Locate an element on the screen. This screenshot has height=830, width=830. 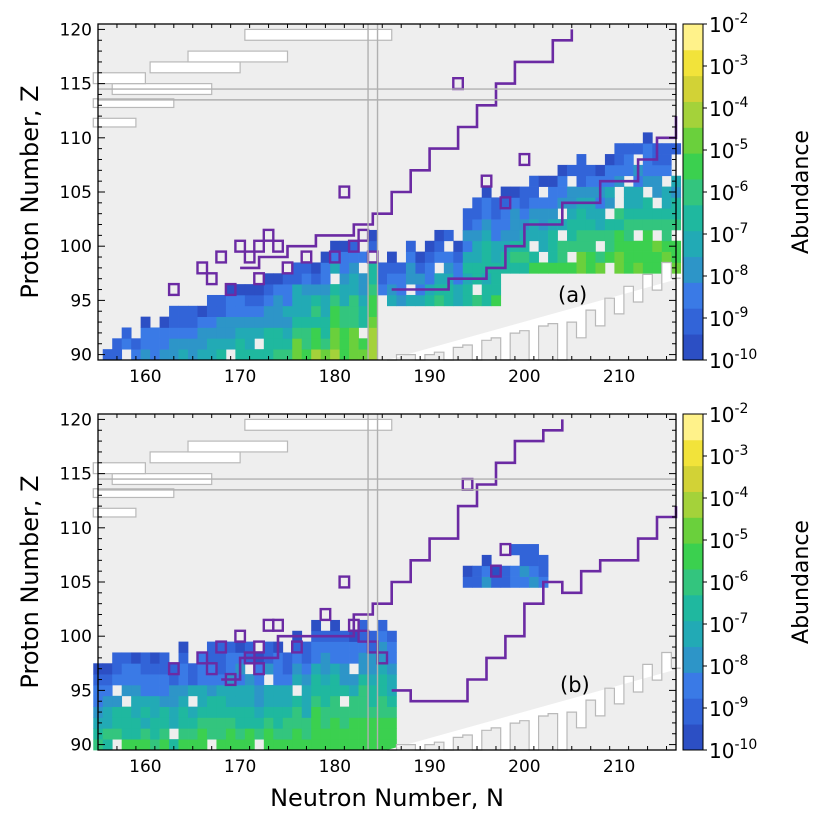
known-region-outline is located at coordinates (119, 468).